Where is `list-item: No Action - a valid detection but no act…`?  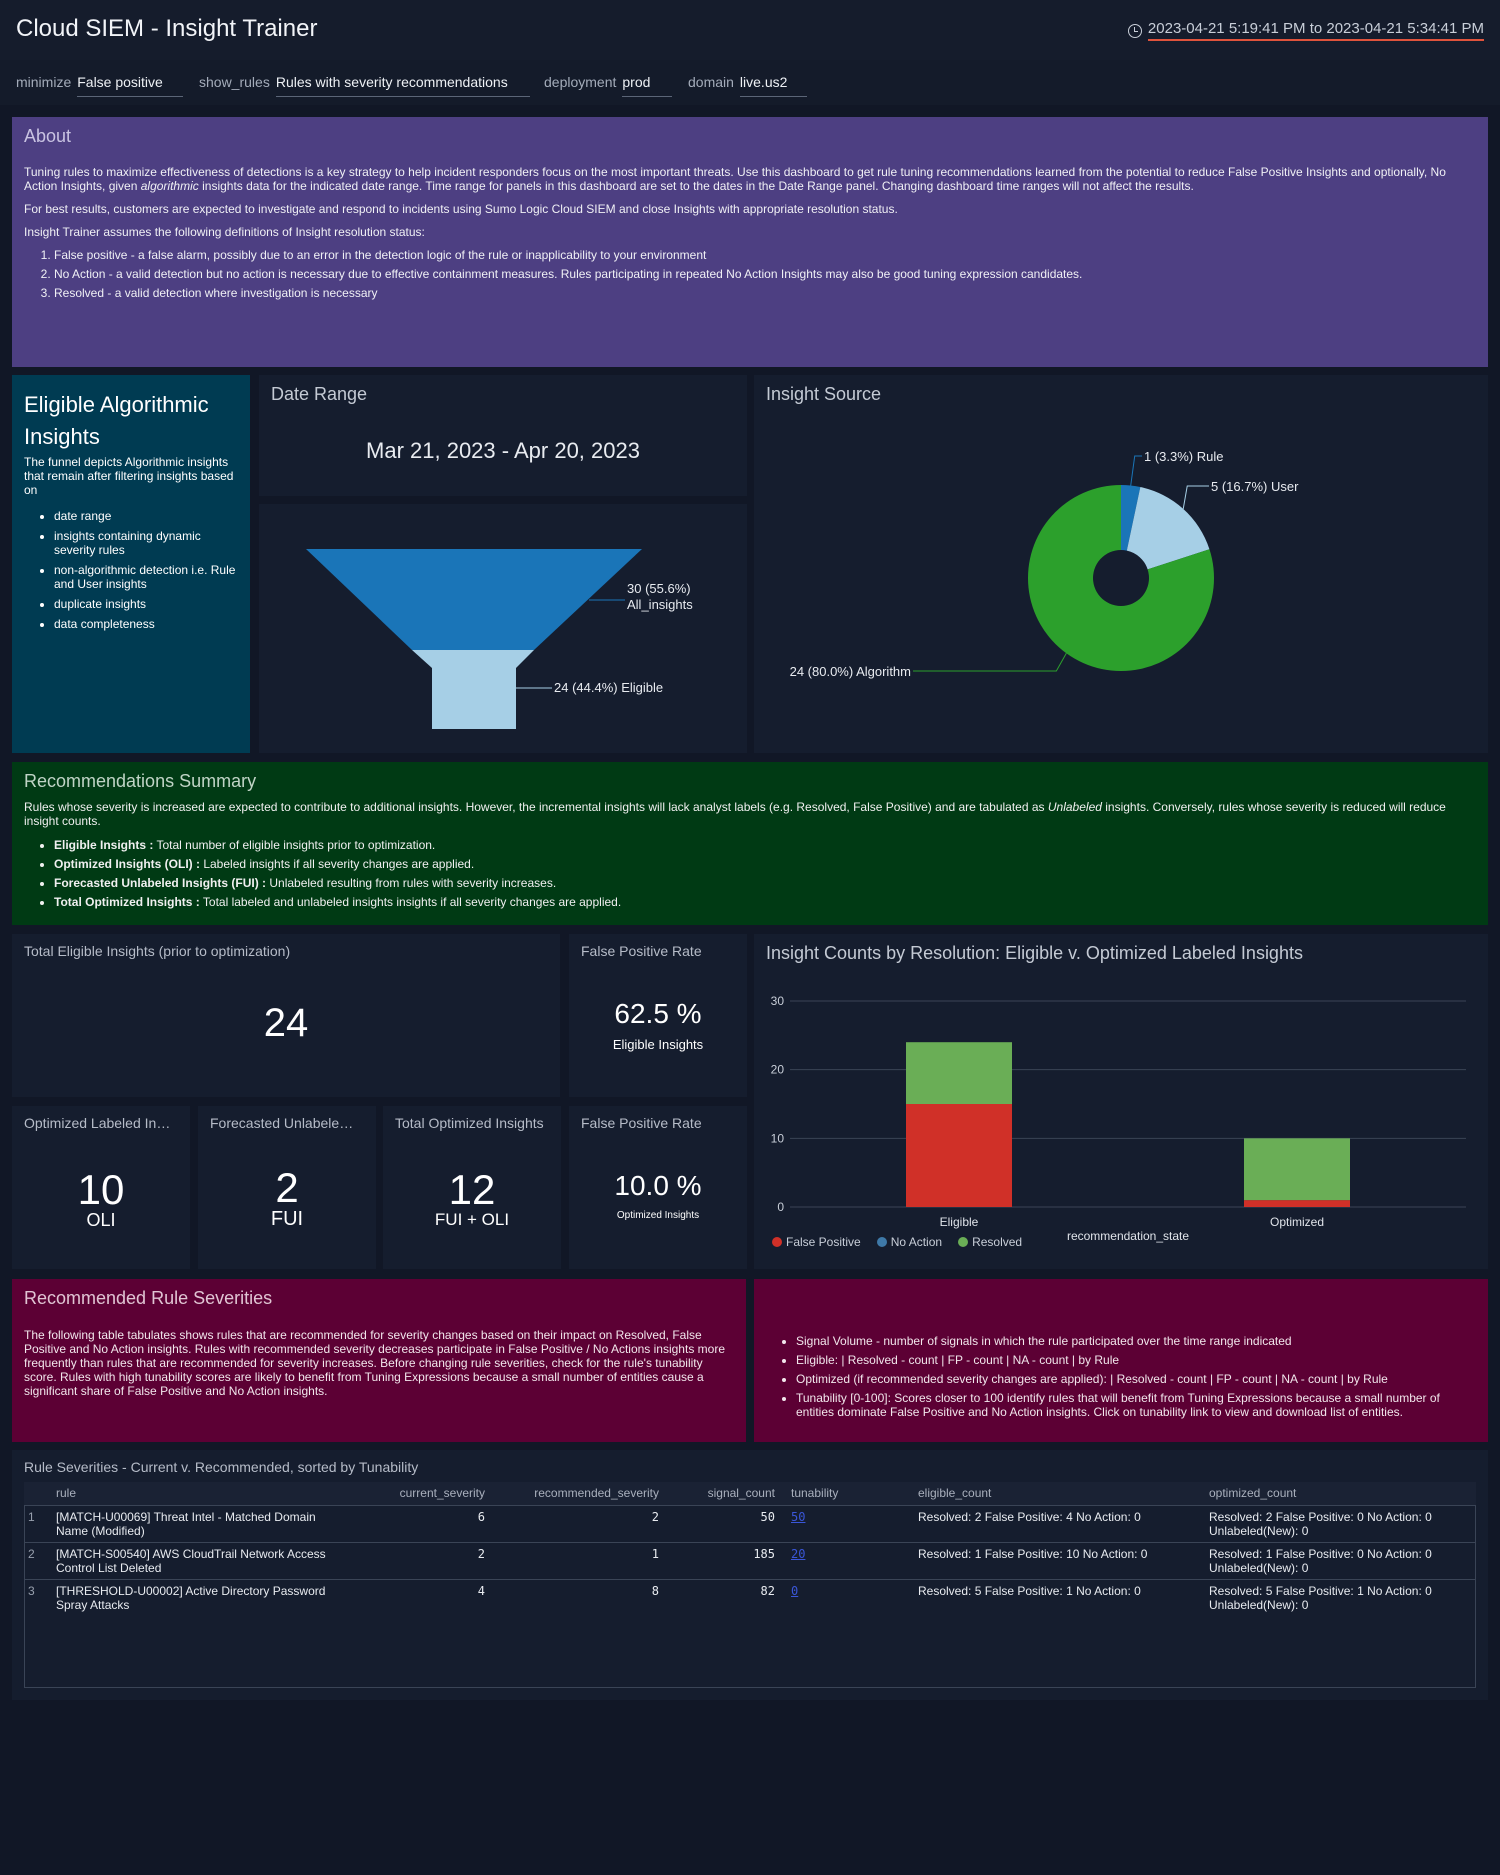
list-item: No Action - a valid detection but no act… is located at coordinates (756, 274).